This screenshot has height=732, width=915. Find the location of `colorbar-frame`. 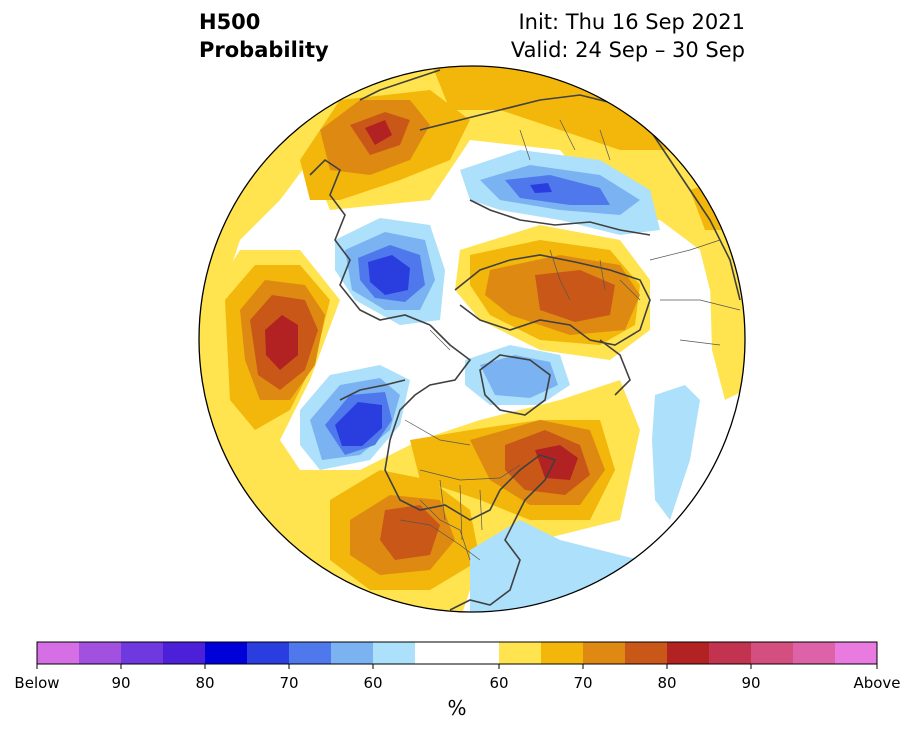

colorbar-frame is located at coordinates (457, 653).